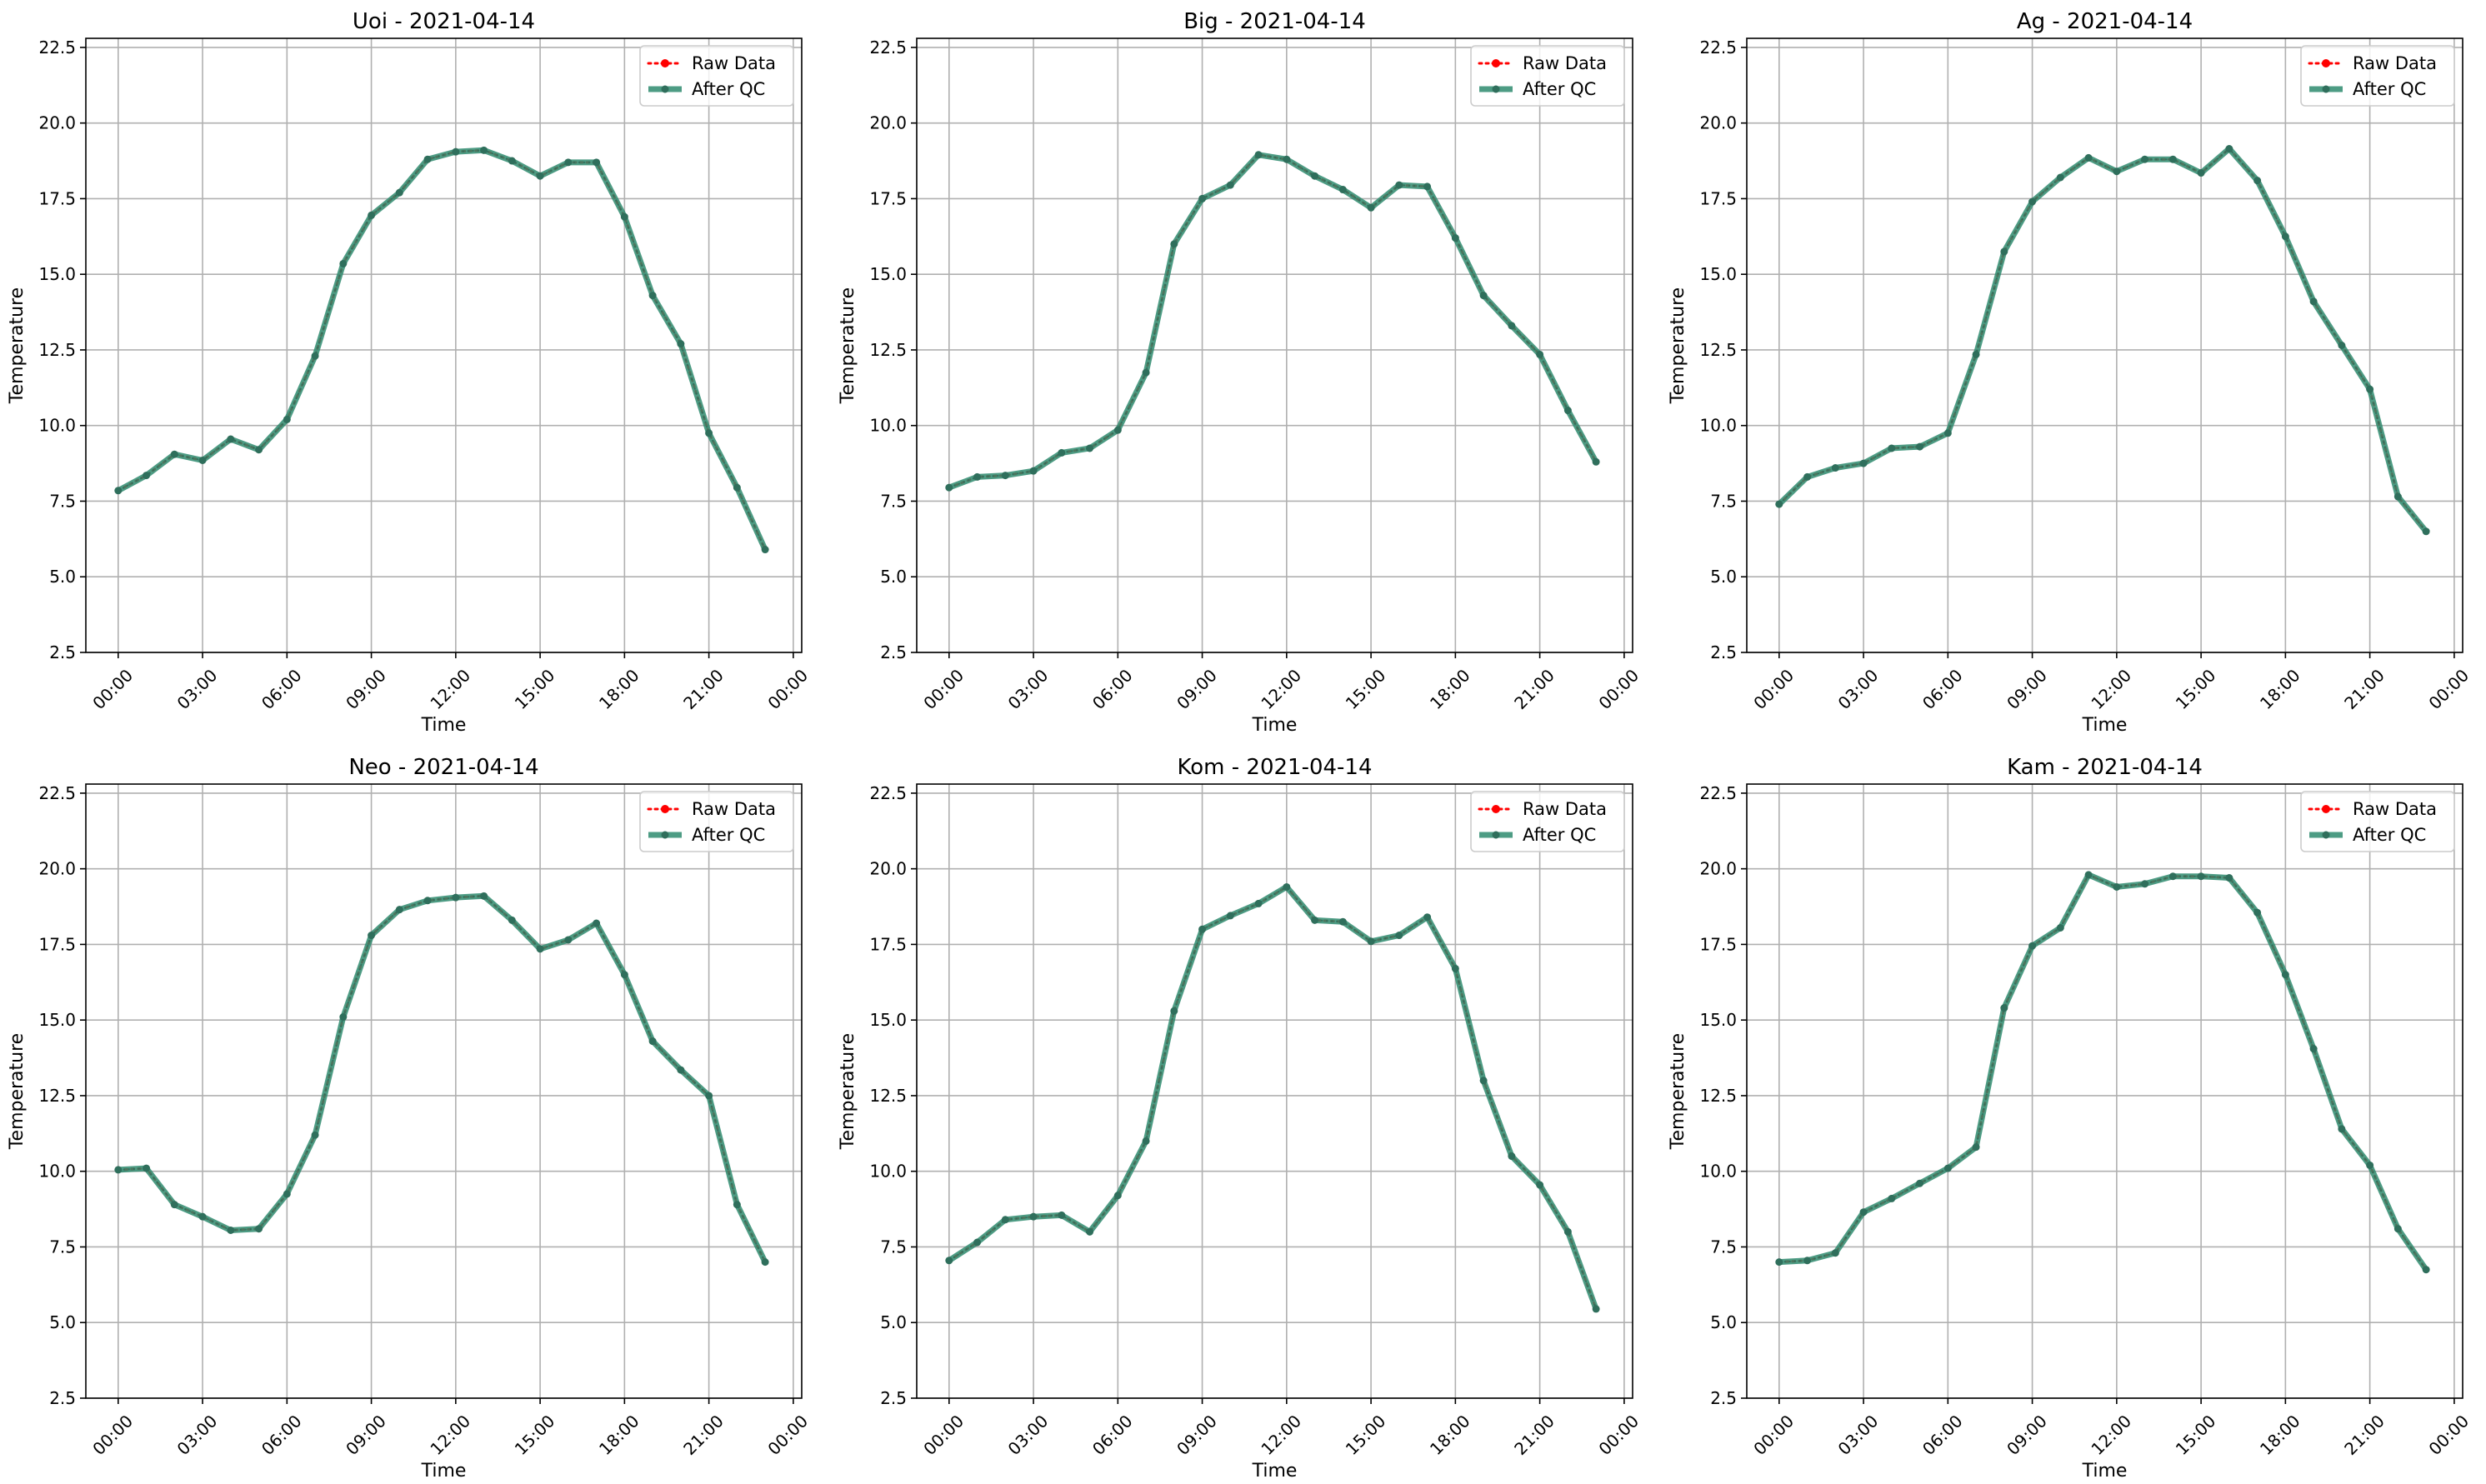  What do you see at coordinates (443, 767) in the screenshot?
I see `chart-title: Neo - 2021-04-14` at bounding box center [443, 767].